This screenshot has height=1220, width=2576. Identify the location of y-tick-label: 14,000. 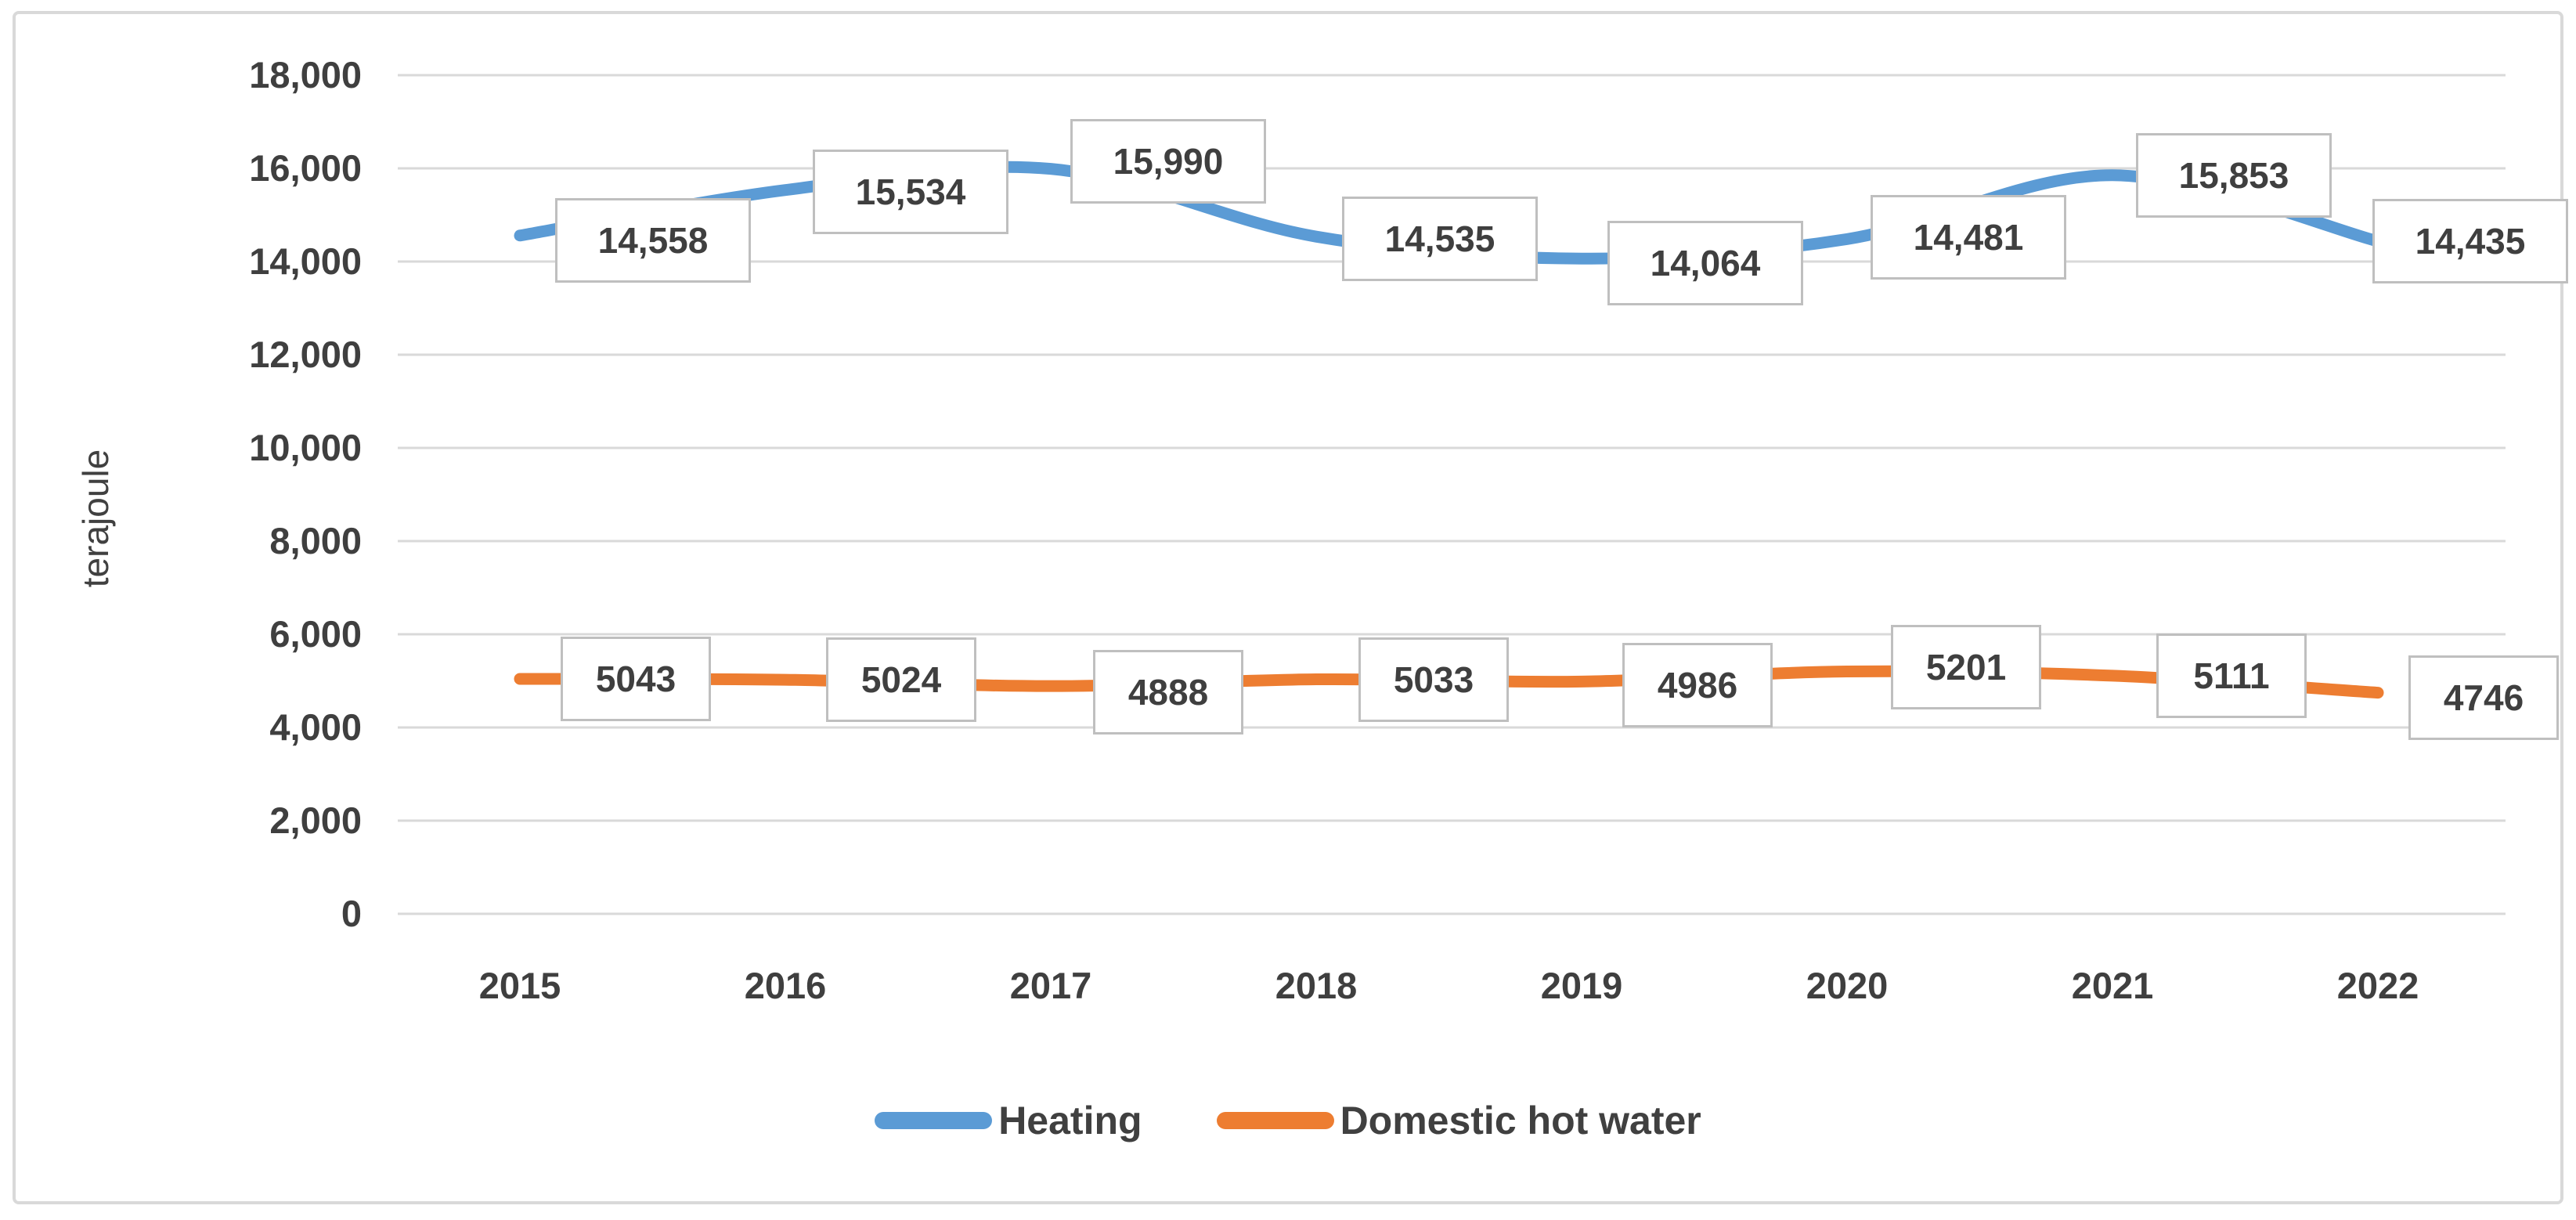
(305, 261).